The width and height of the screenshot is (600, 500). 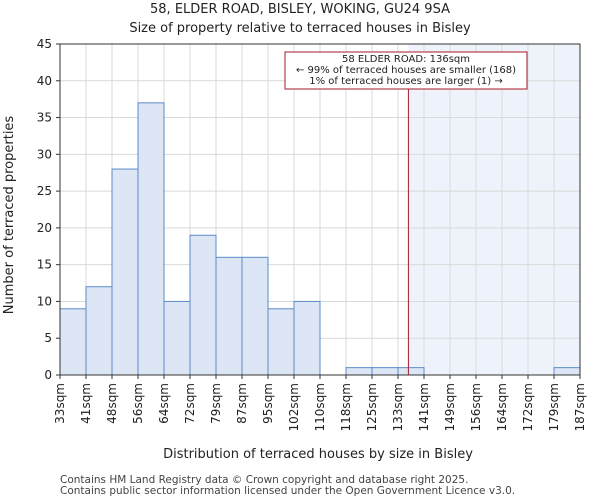 I want to click on bar-87sqm, so click(x=255, y=316).